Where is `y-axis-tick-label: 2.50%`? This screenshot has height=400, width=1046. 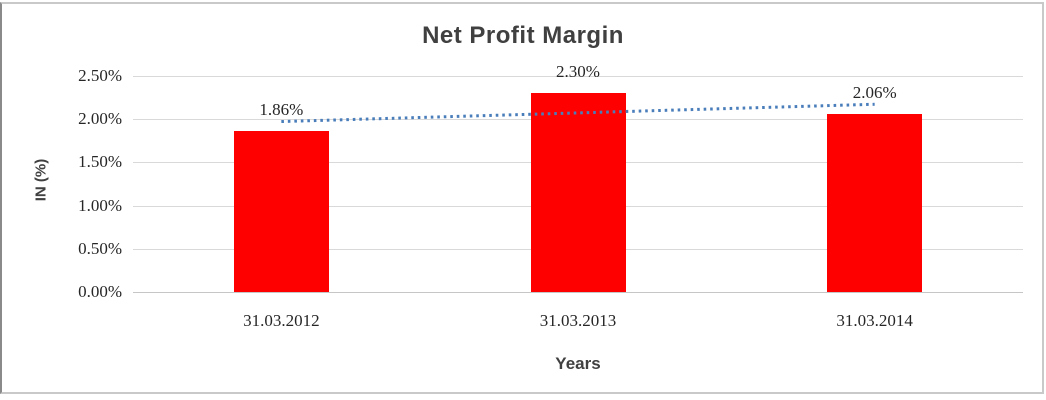 y-axis-tick-label: 2.50% is located at coordinates (100, 75).